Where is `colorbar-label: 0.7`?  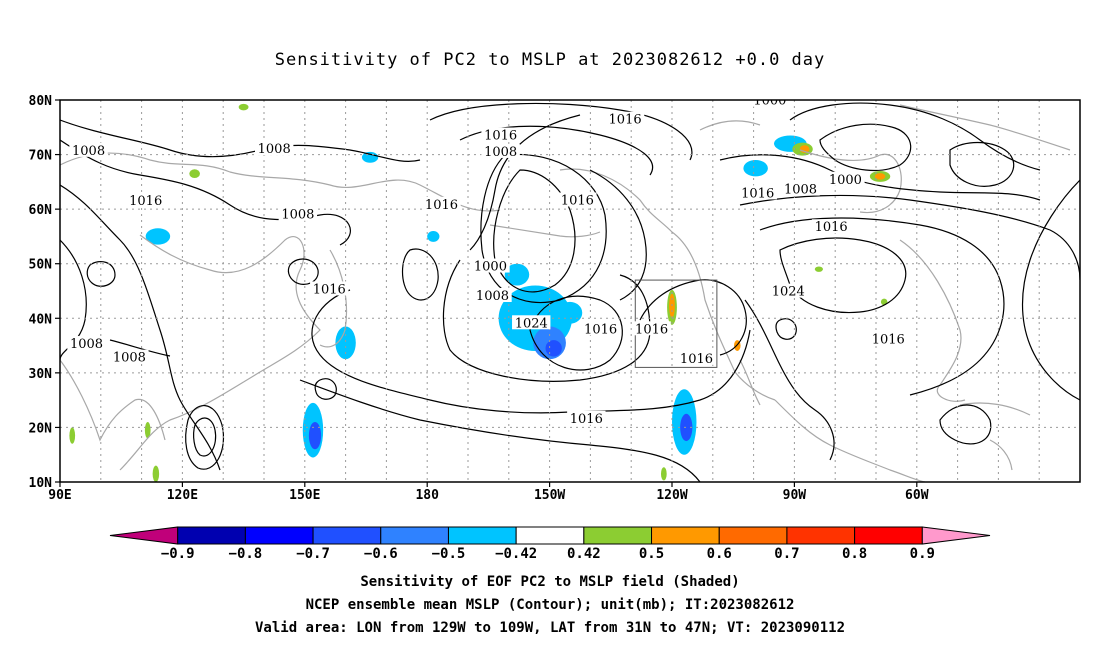 colorbar-label: 0.7 is located at coordinates (786, 554).